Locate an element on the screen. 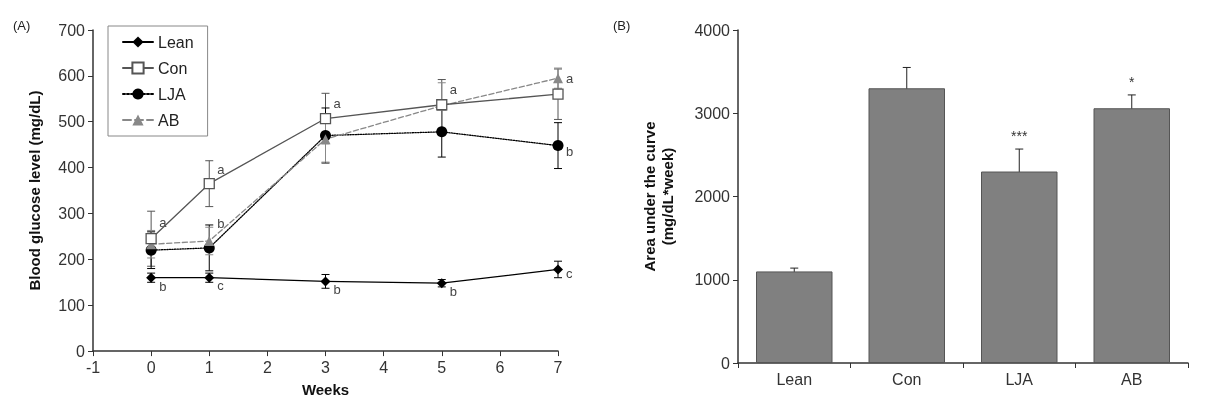 The height and width of the screenshot is (411, 1217). legend-label: AB is located at coordinates (169, 120).